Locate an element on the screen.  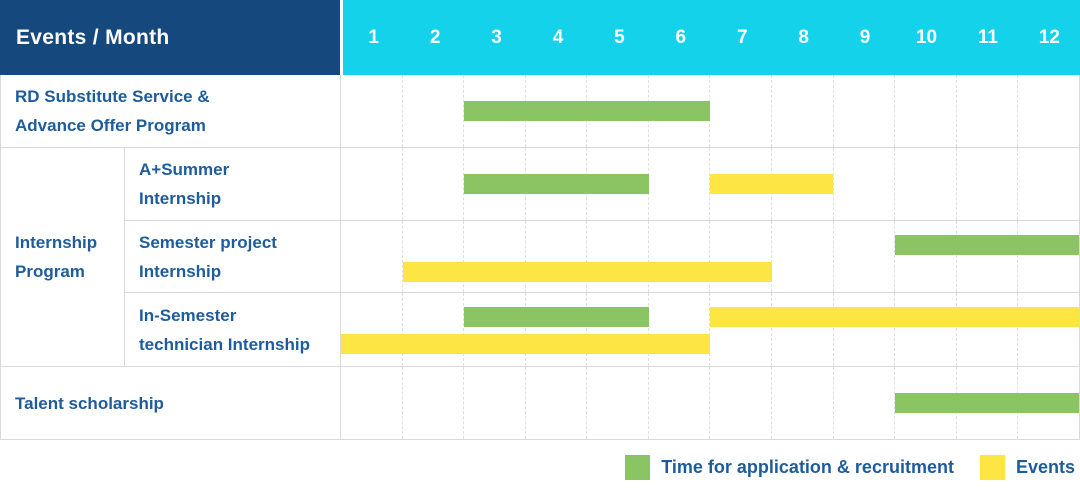
legend-label: Time for application & recruitment is located at coordinates (807, 466).